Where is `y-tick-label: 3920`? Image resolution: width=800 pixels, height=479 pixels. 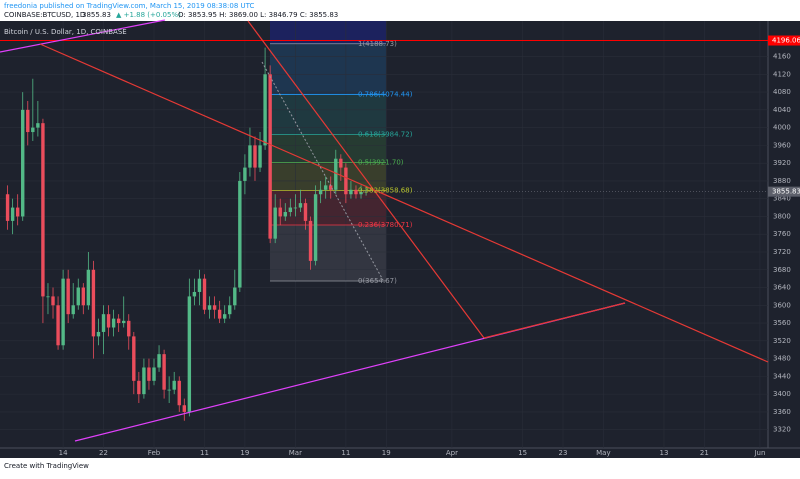 y-tick-label: 3920 is located at coordinates (782, 163).